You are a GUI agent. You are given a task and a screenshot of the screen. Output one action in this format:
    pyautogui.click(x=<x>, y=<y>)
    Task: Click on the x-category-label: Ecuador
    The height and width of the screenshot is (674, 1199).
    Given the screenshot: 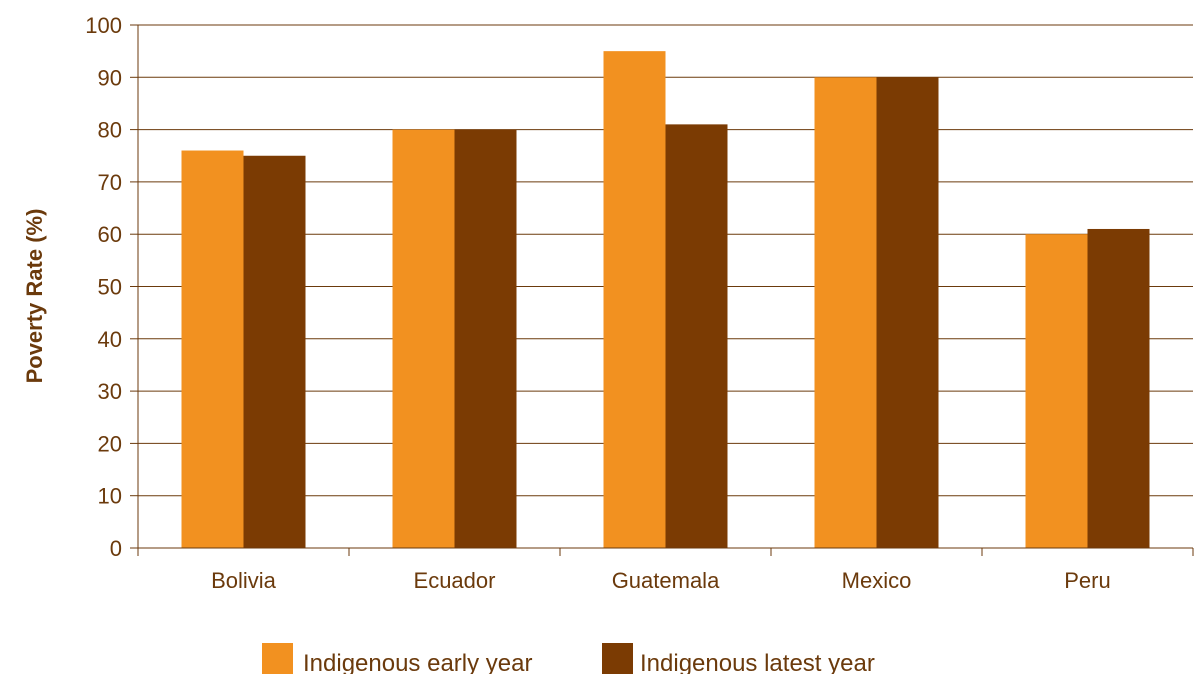 What is the action you would take?
    pyautogui.click(x=455, y=580)
    